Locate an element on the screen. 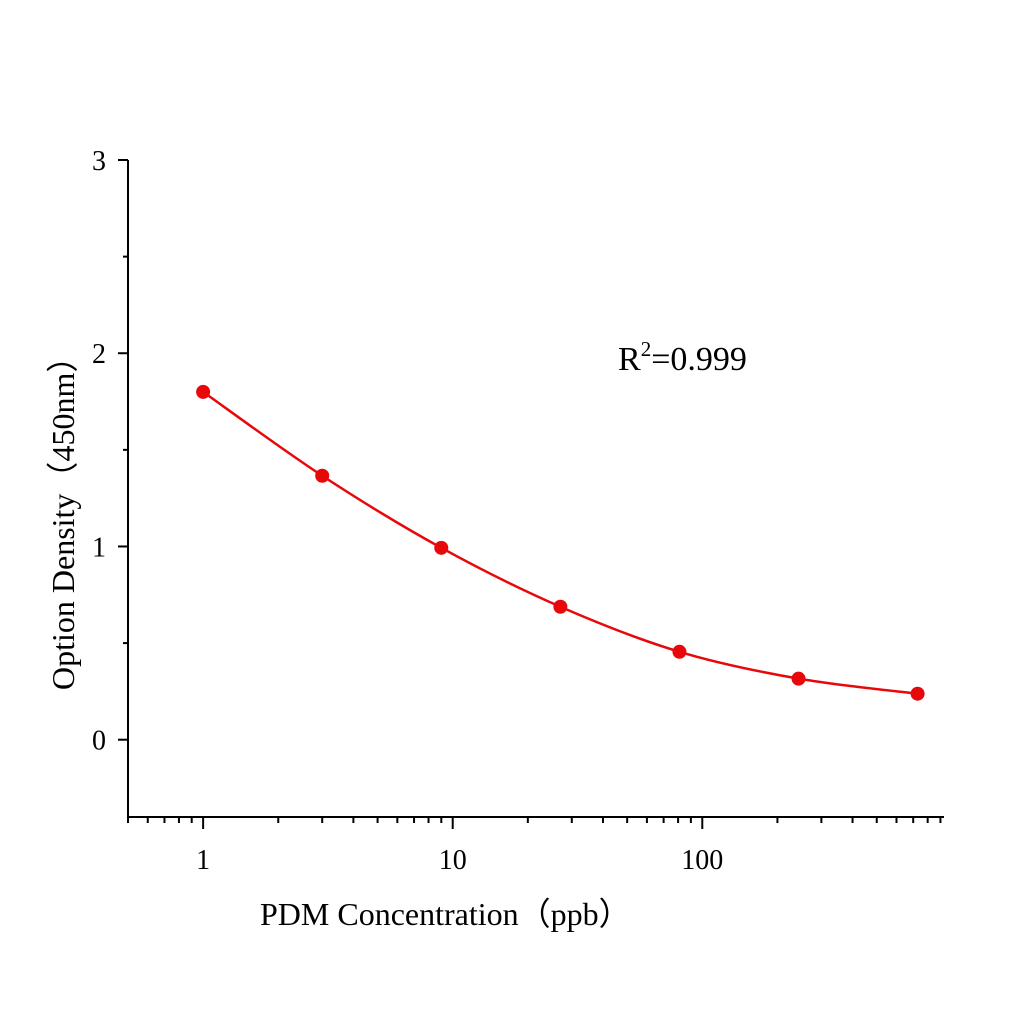 The width and height of the screenshot is (1024, 1024). y-tick-label: 0 is located at coordinates (99, 741).